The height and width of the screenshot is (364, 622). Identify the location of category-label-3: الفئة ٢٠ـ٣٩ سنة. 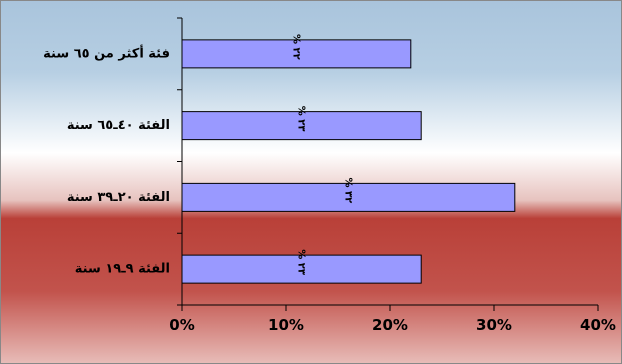
(118, 197).